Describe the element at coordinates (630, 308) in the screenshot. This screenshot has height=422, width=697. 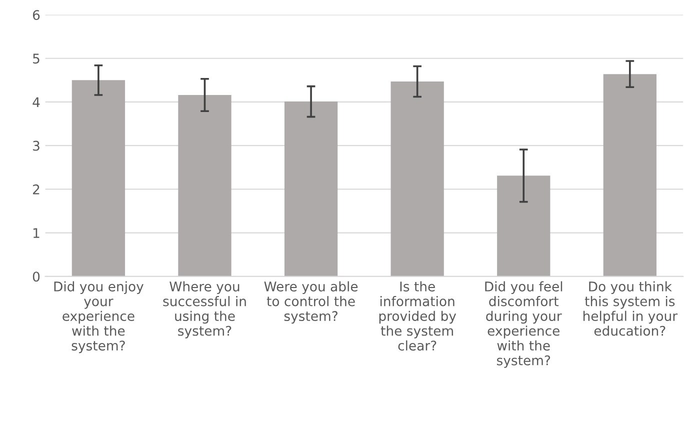
I see `x-tick-label: Do you think this system is helpful in your education?` at that location.